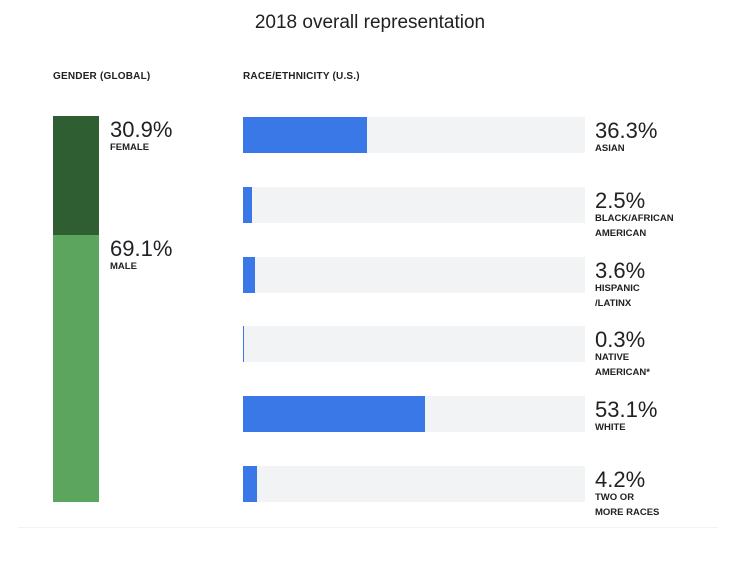 This screenshot has height=563, width=740. I want to click on race-category-label-line: AMERICAN*, so click(622, 373).